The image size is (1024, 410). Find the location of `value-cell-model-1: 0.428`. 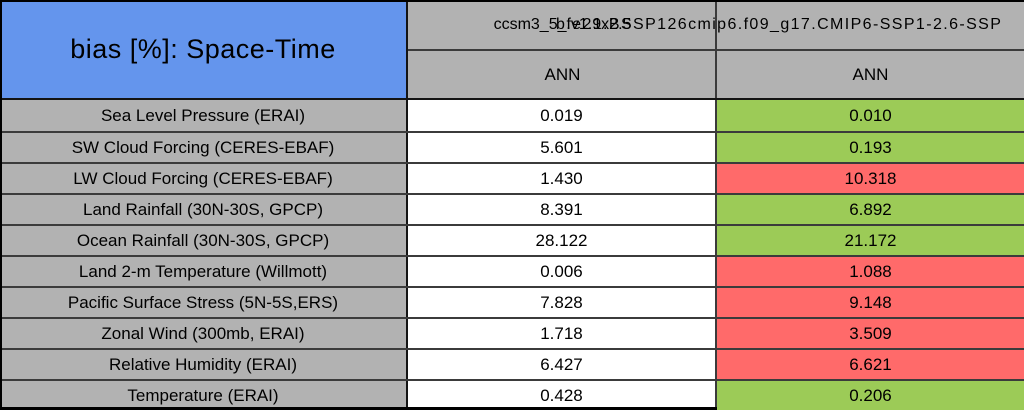

value-cell-model-1: 0.428 is located at coordinates (562, 395).